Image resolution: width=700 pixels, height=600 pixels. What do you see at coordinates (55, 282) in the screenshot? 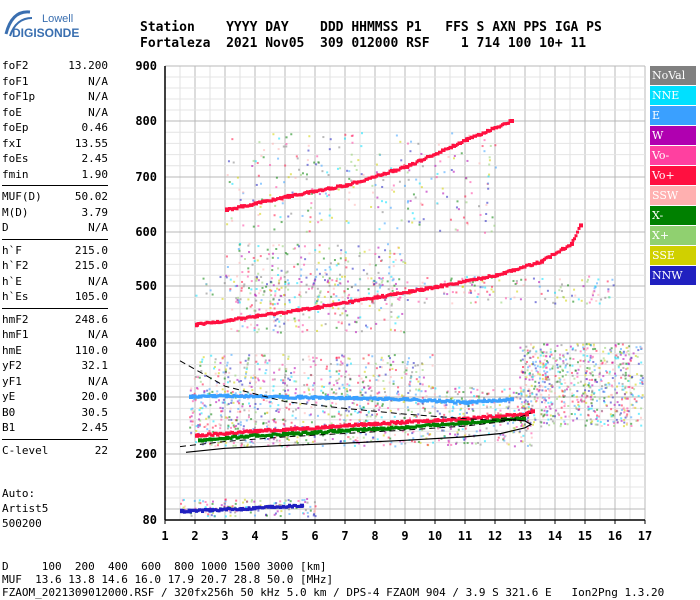
I see `param-row: h`E N/A` at bounding box center [55, 282].